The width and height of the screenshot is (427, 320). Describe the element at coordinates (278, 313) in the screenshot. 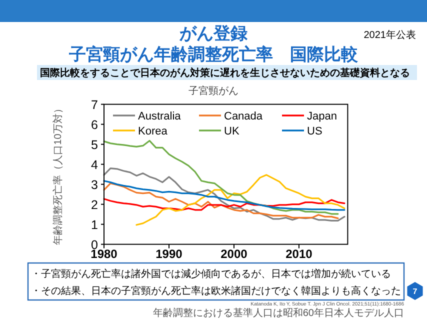

I see `text: 年齢調整における基準人口は昭和60年日本人モデル人口` at that location.